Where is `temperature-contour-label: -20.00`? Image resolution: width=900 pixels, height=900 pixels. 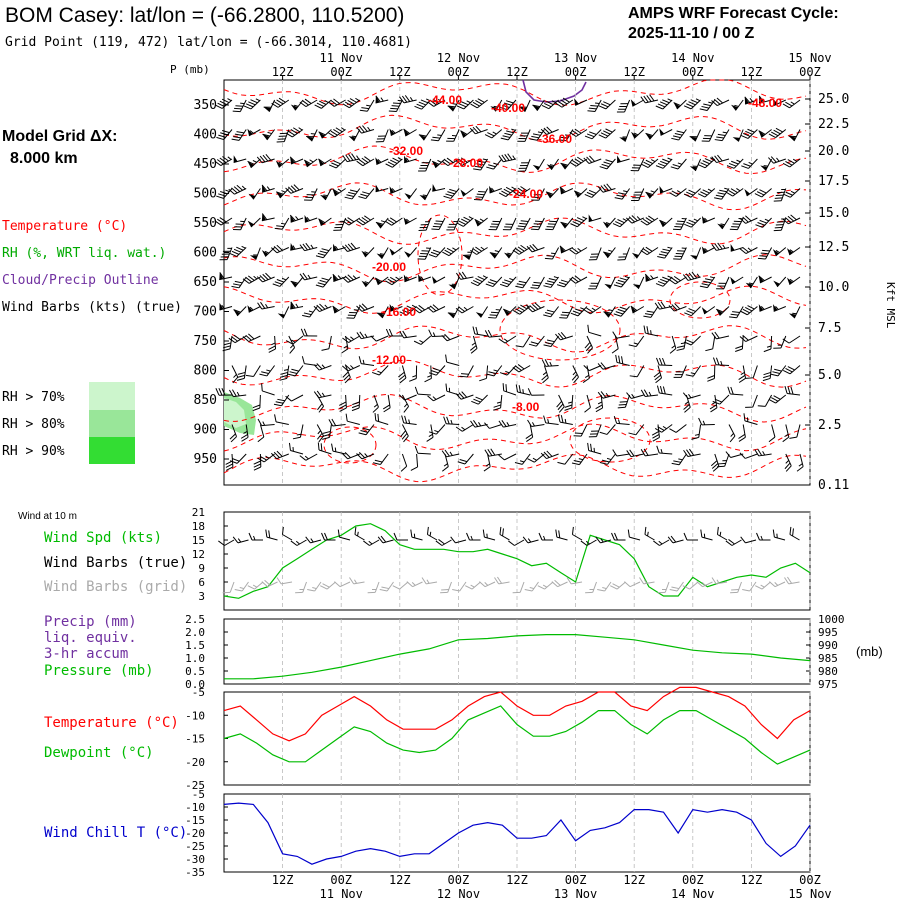 temperature-contour-label: -20.00 is located at coordinates (389, 267).